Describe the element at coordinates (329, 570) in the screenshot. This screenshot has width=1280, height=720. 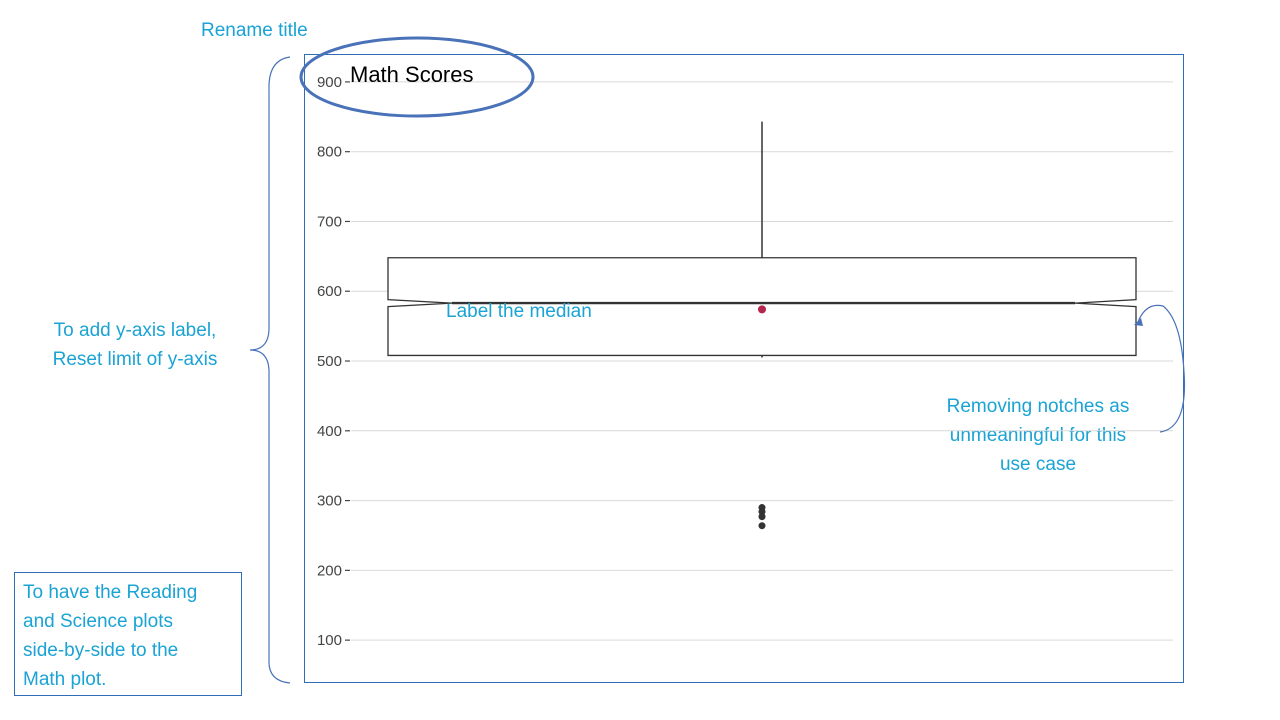
I see `y-tick-label: 200` at that location.